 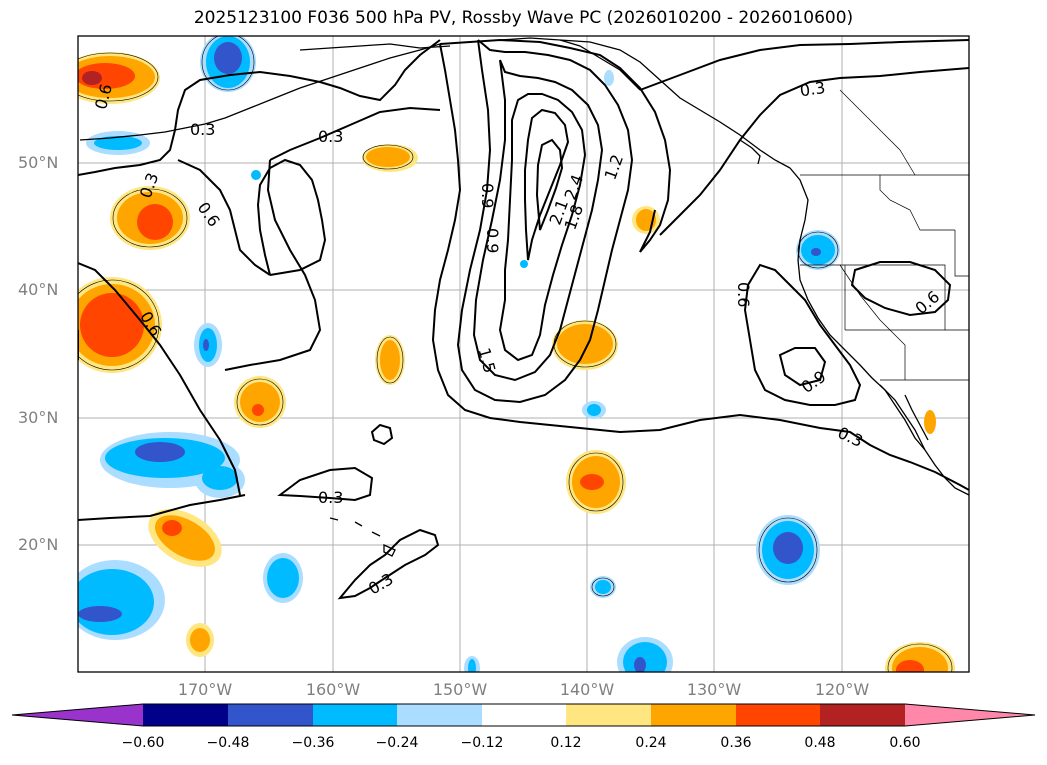 What do you see at coordinates (842, 689) in the screenshot?
I see `longitude-label: 120°W` at bounding box center [842, 689].